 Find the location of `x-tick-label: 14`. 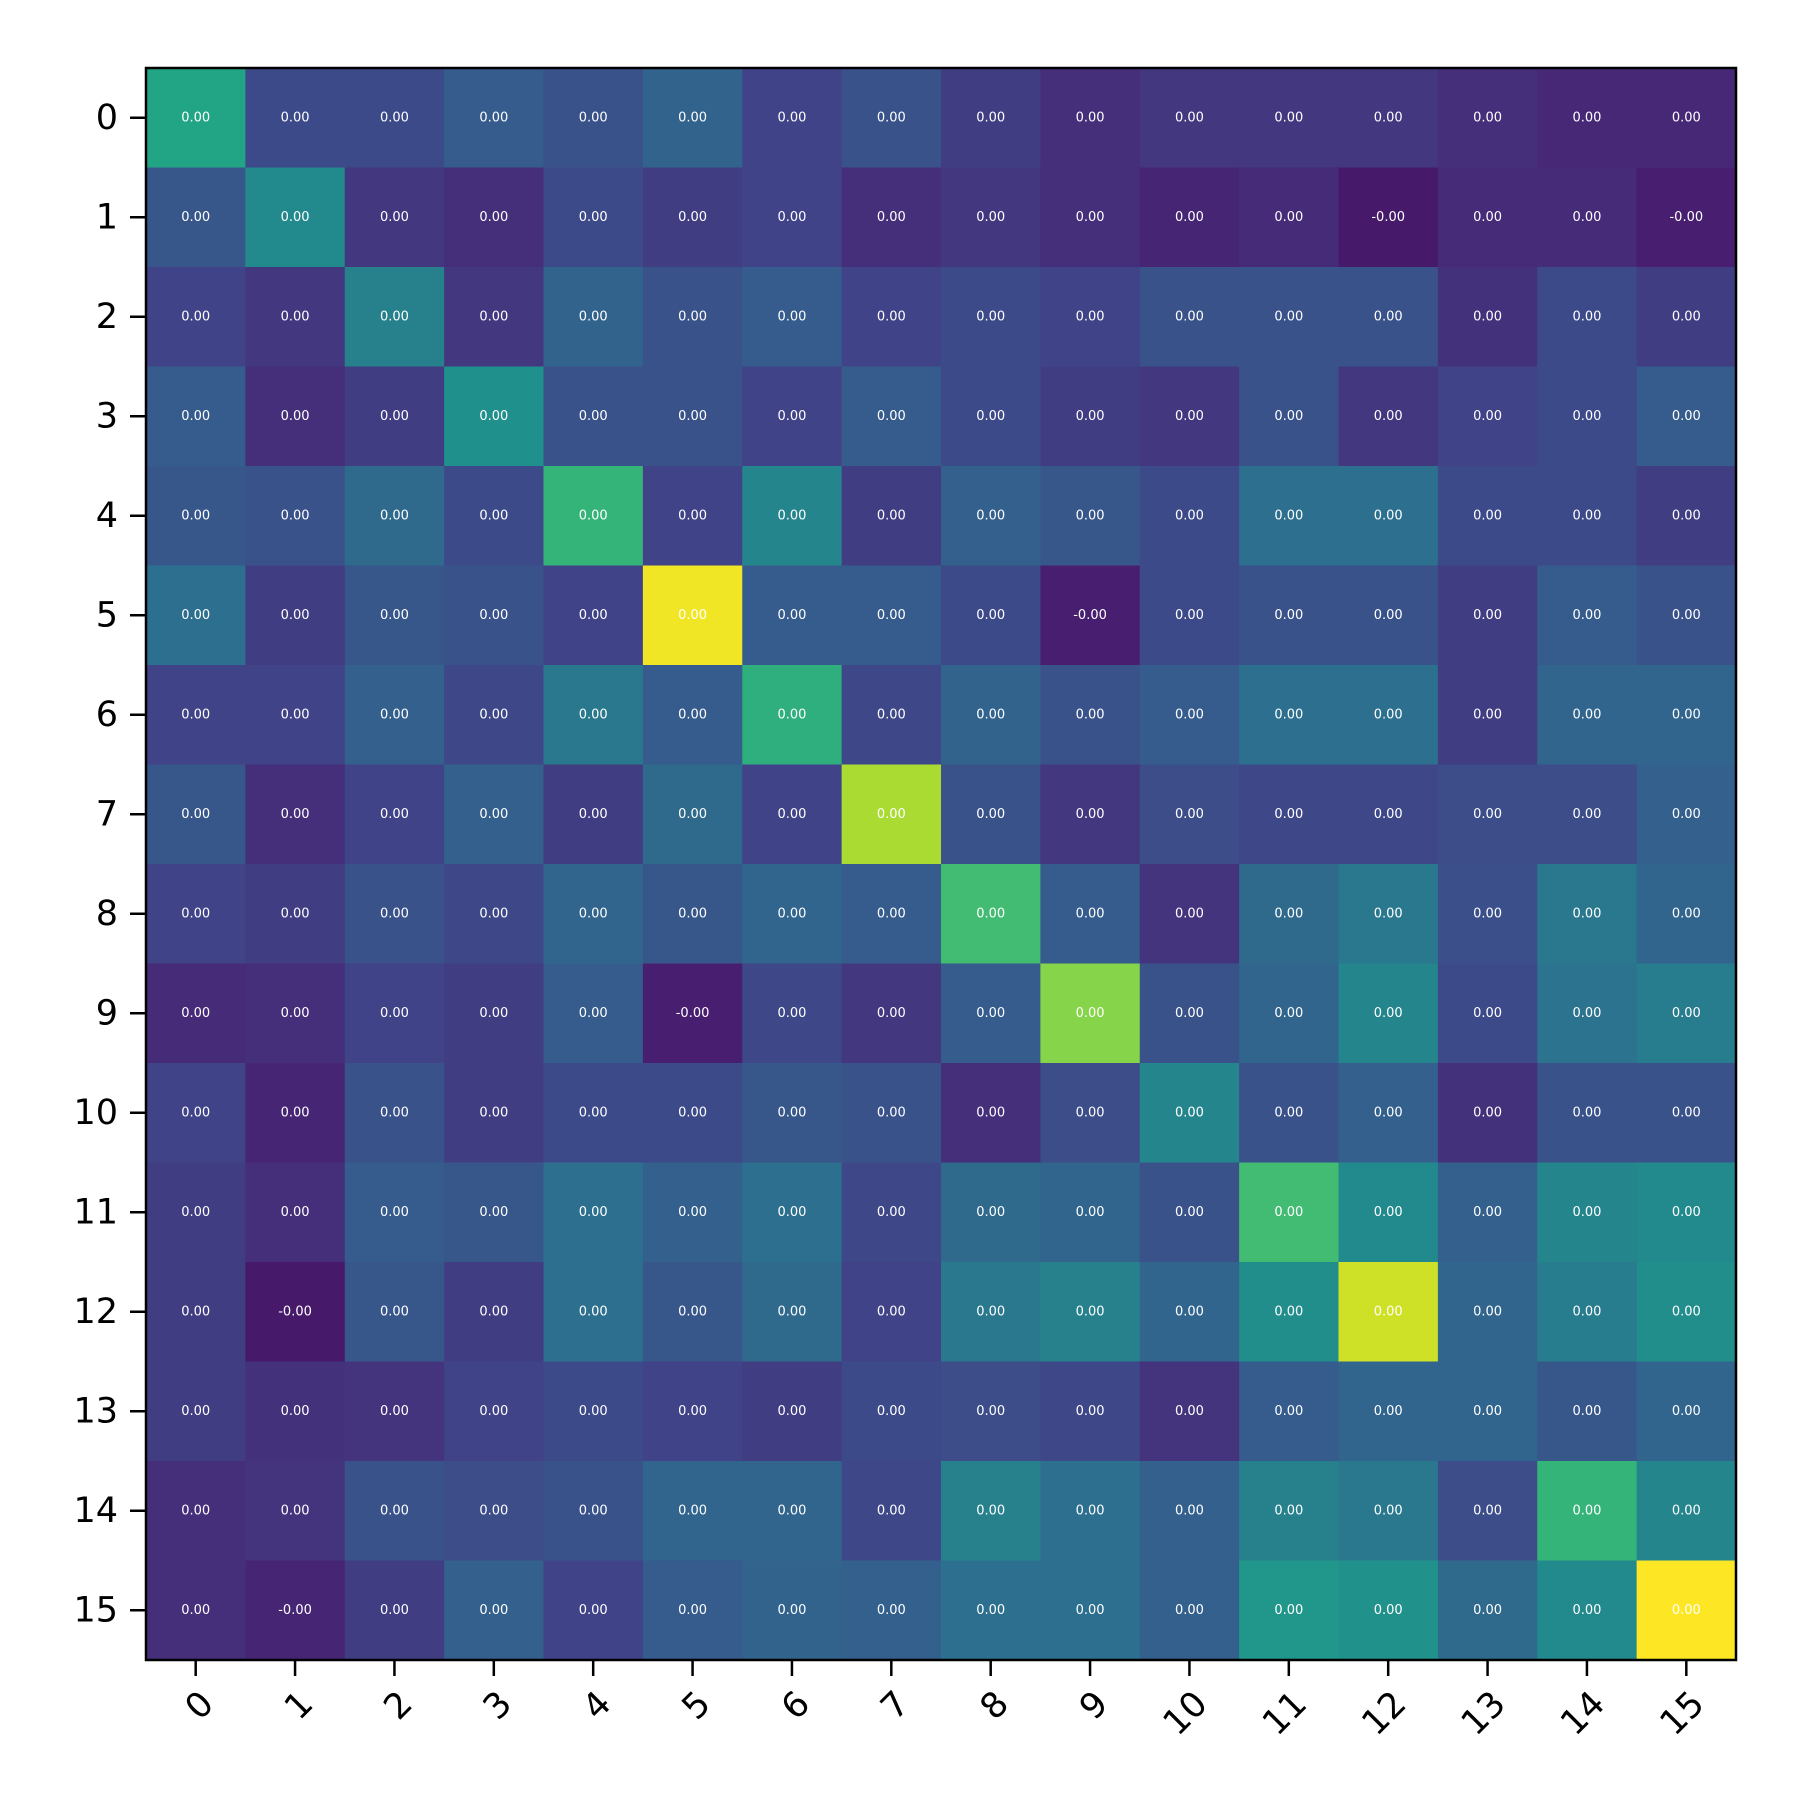

x-tick-label: 14 is located at coordinates (1583, 1714).